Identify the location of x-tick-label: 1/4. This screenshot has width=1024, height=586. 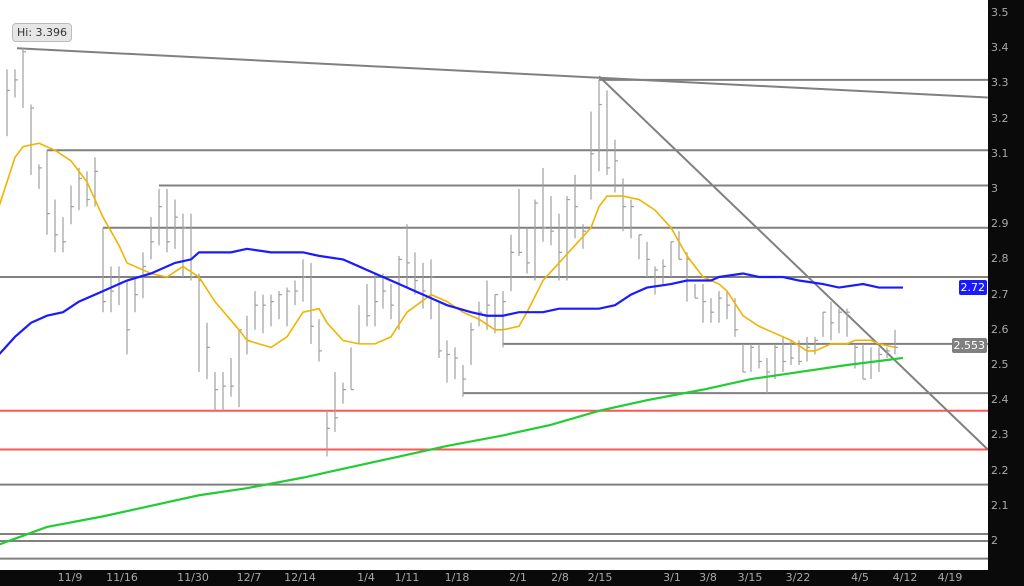
(366, 577).